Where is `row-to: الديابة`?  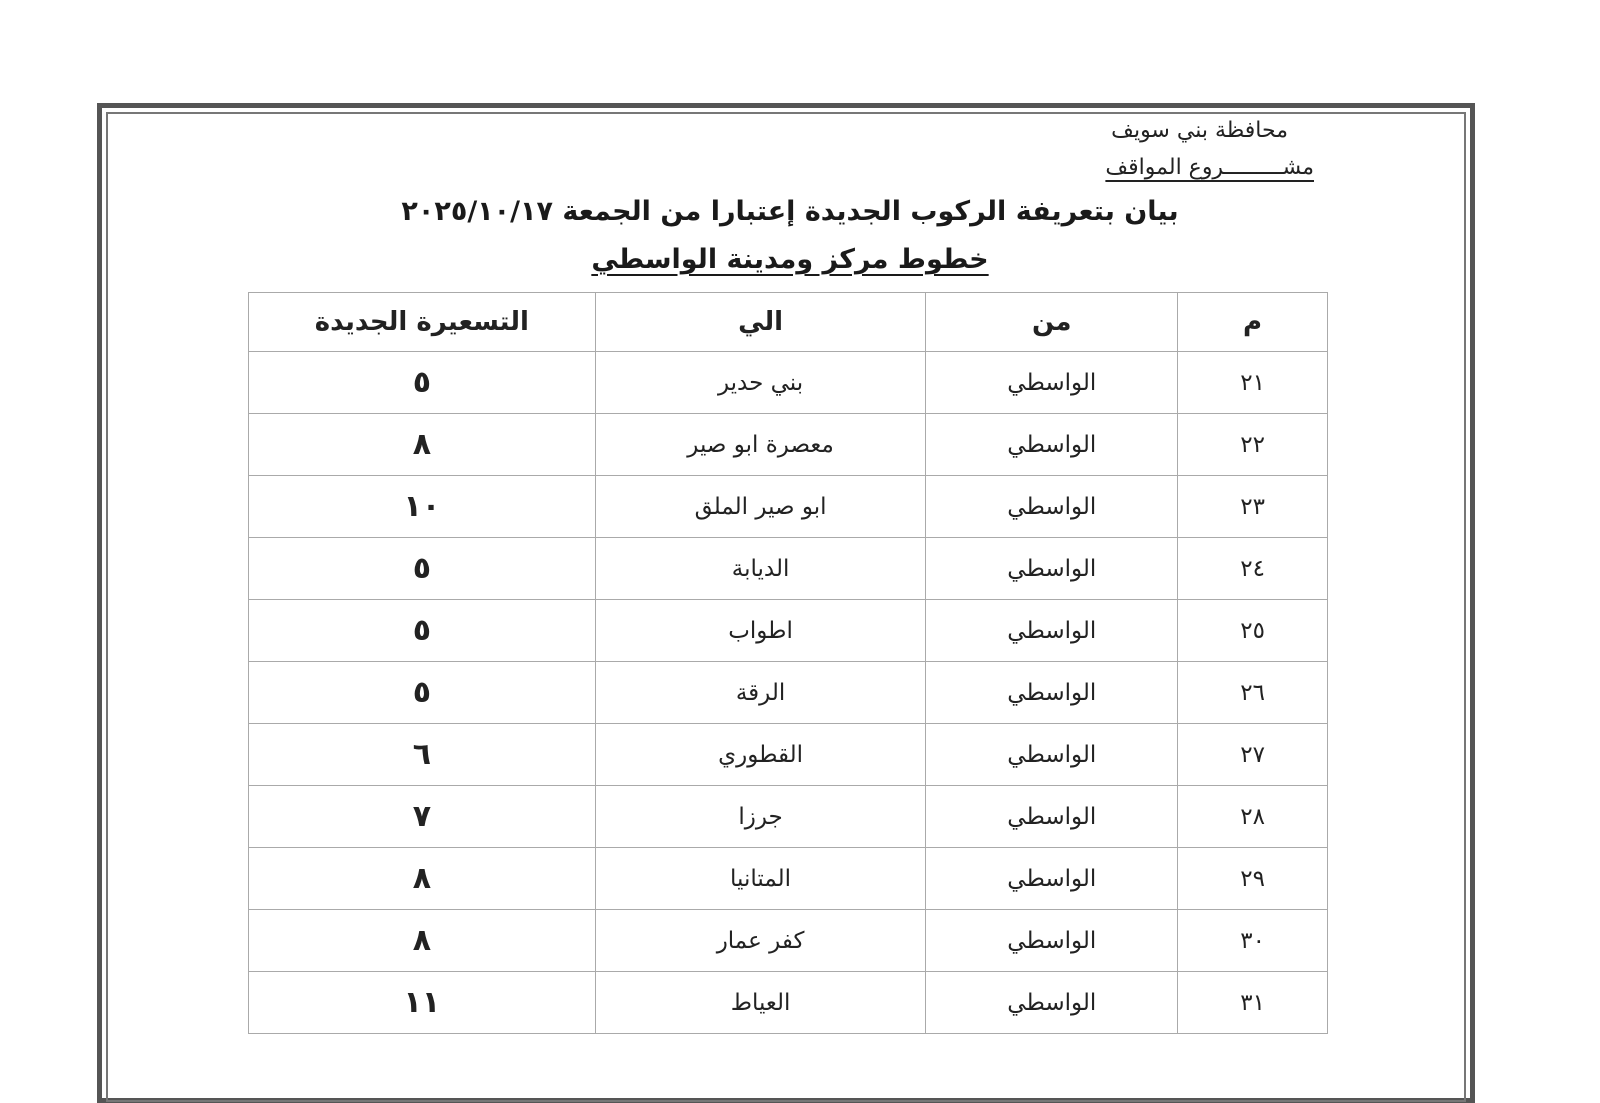
row-to: الديابة is located at coordinates (760, 568).